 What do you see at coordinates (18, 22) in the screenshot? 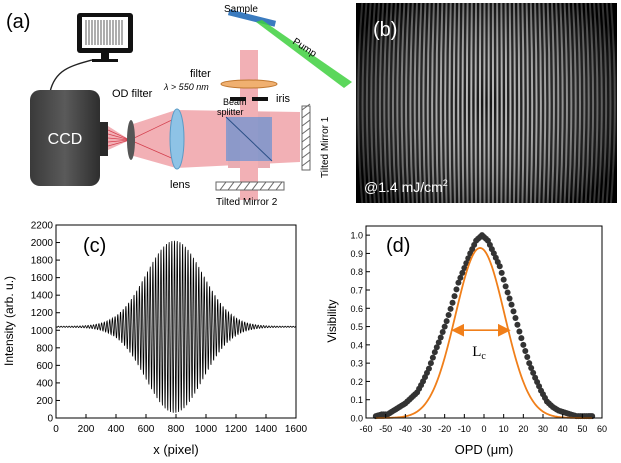
I see `panel-a-label: (a)` at bounding box center [18, 22].